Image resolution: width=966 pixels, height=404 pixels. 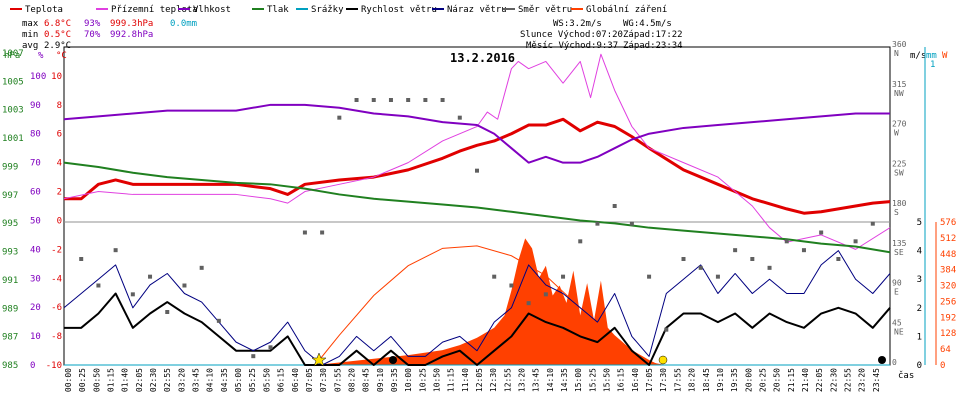 What do you see at coordinates (92, 35) in the screenshot?
I see `stats-min-hum: 70%` at bounding box center [92, 35].